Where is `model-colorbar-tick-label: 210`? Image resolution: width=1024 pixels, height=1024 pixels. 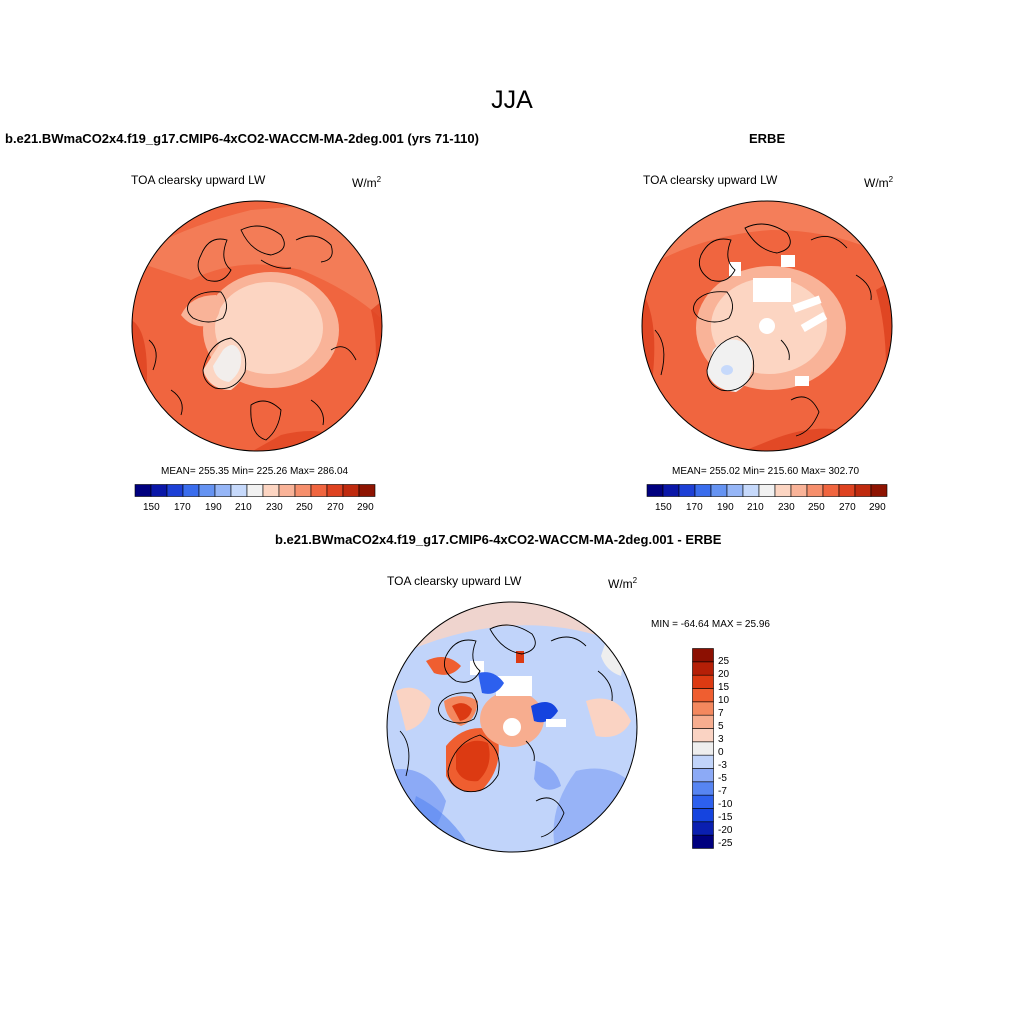
model-colorbar-tick-label: 210 is located at coordinates (243, 507).